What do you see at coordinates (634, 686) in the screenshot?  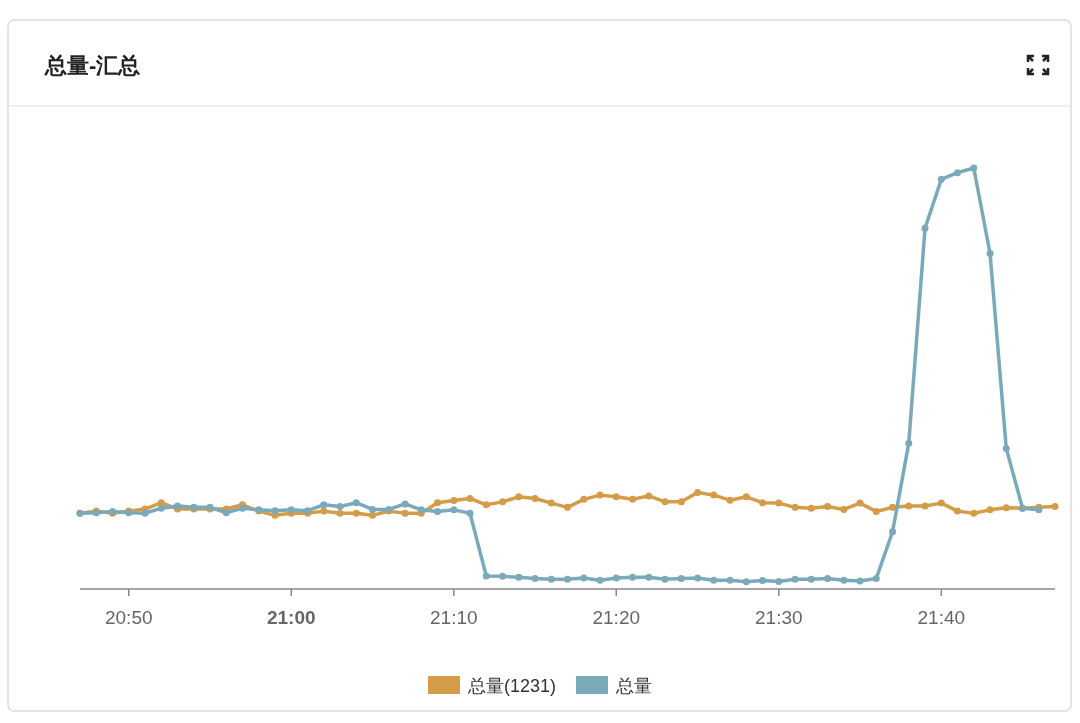 I see `legend-label: 总量` at bounding box center [634, 686].